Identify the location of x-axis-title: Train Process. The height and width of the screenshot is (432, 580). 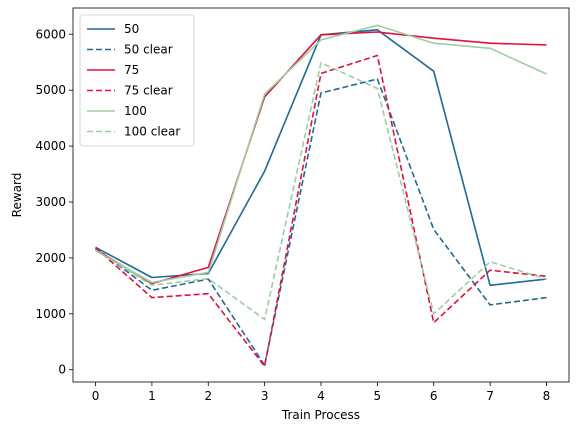
(320, 415).